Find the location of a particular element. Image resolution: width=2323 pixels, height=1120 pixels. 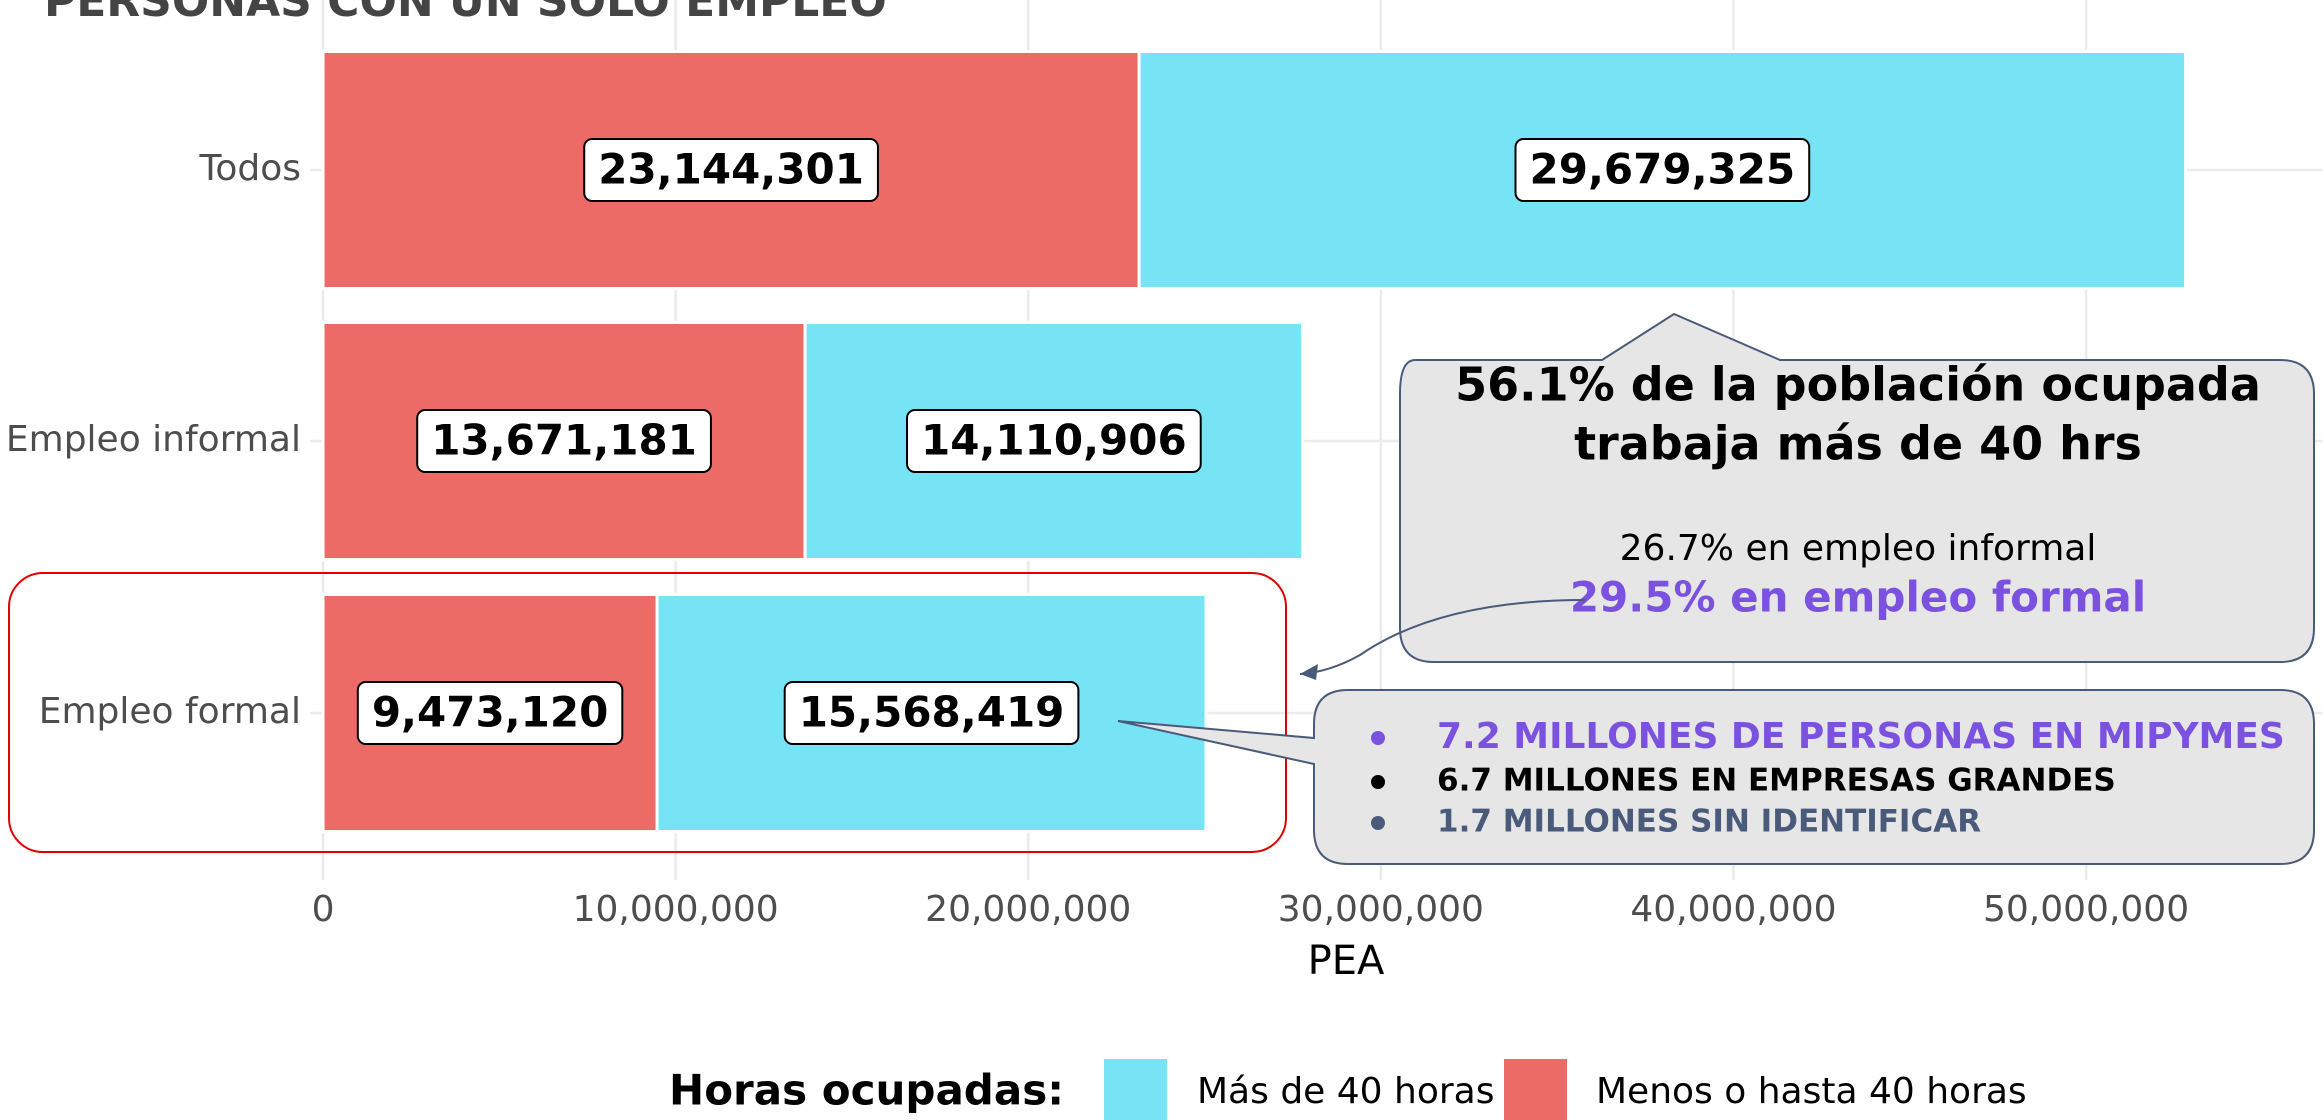

x-tick-label: 40,000,000 is located at coordinates (1733, 909).